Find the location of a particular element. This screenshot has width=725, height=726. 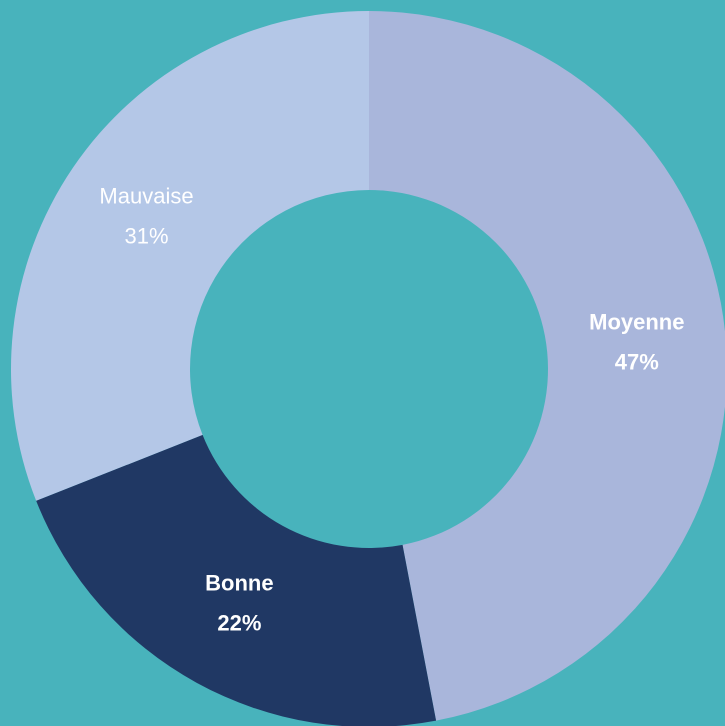

slice-value-label: 31% is located at coordinates (146, 236).